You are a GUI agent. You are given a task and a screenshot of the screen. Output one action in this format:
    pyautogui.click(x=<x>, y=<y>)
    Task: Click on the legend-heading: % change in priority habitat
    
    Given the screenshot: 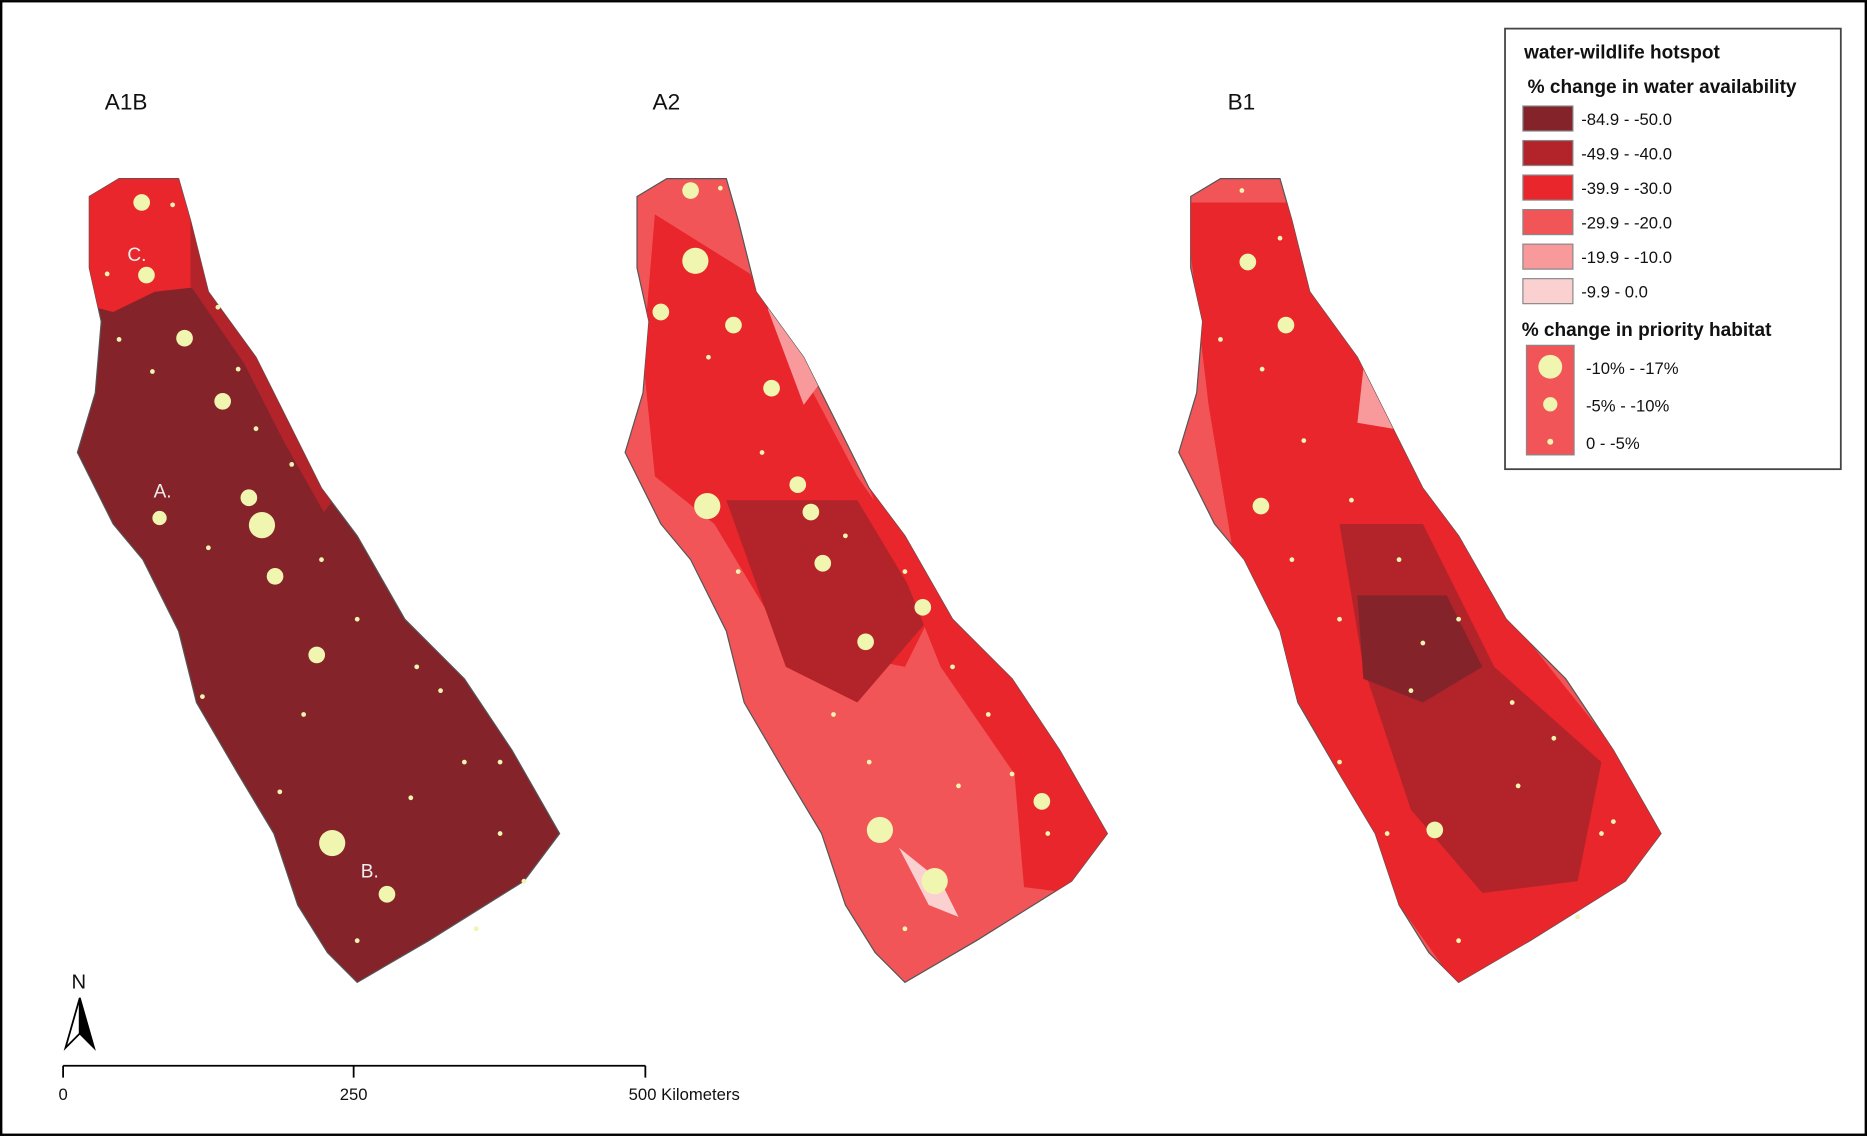 What is the action you would take?
    pyautogui.click(x=1647, y=330)
    